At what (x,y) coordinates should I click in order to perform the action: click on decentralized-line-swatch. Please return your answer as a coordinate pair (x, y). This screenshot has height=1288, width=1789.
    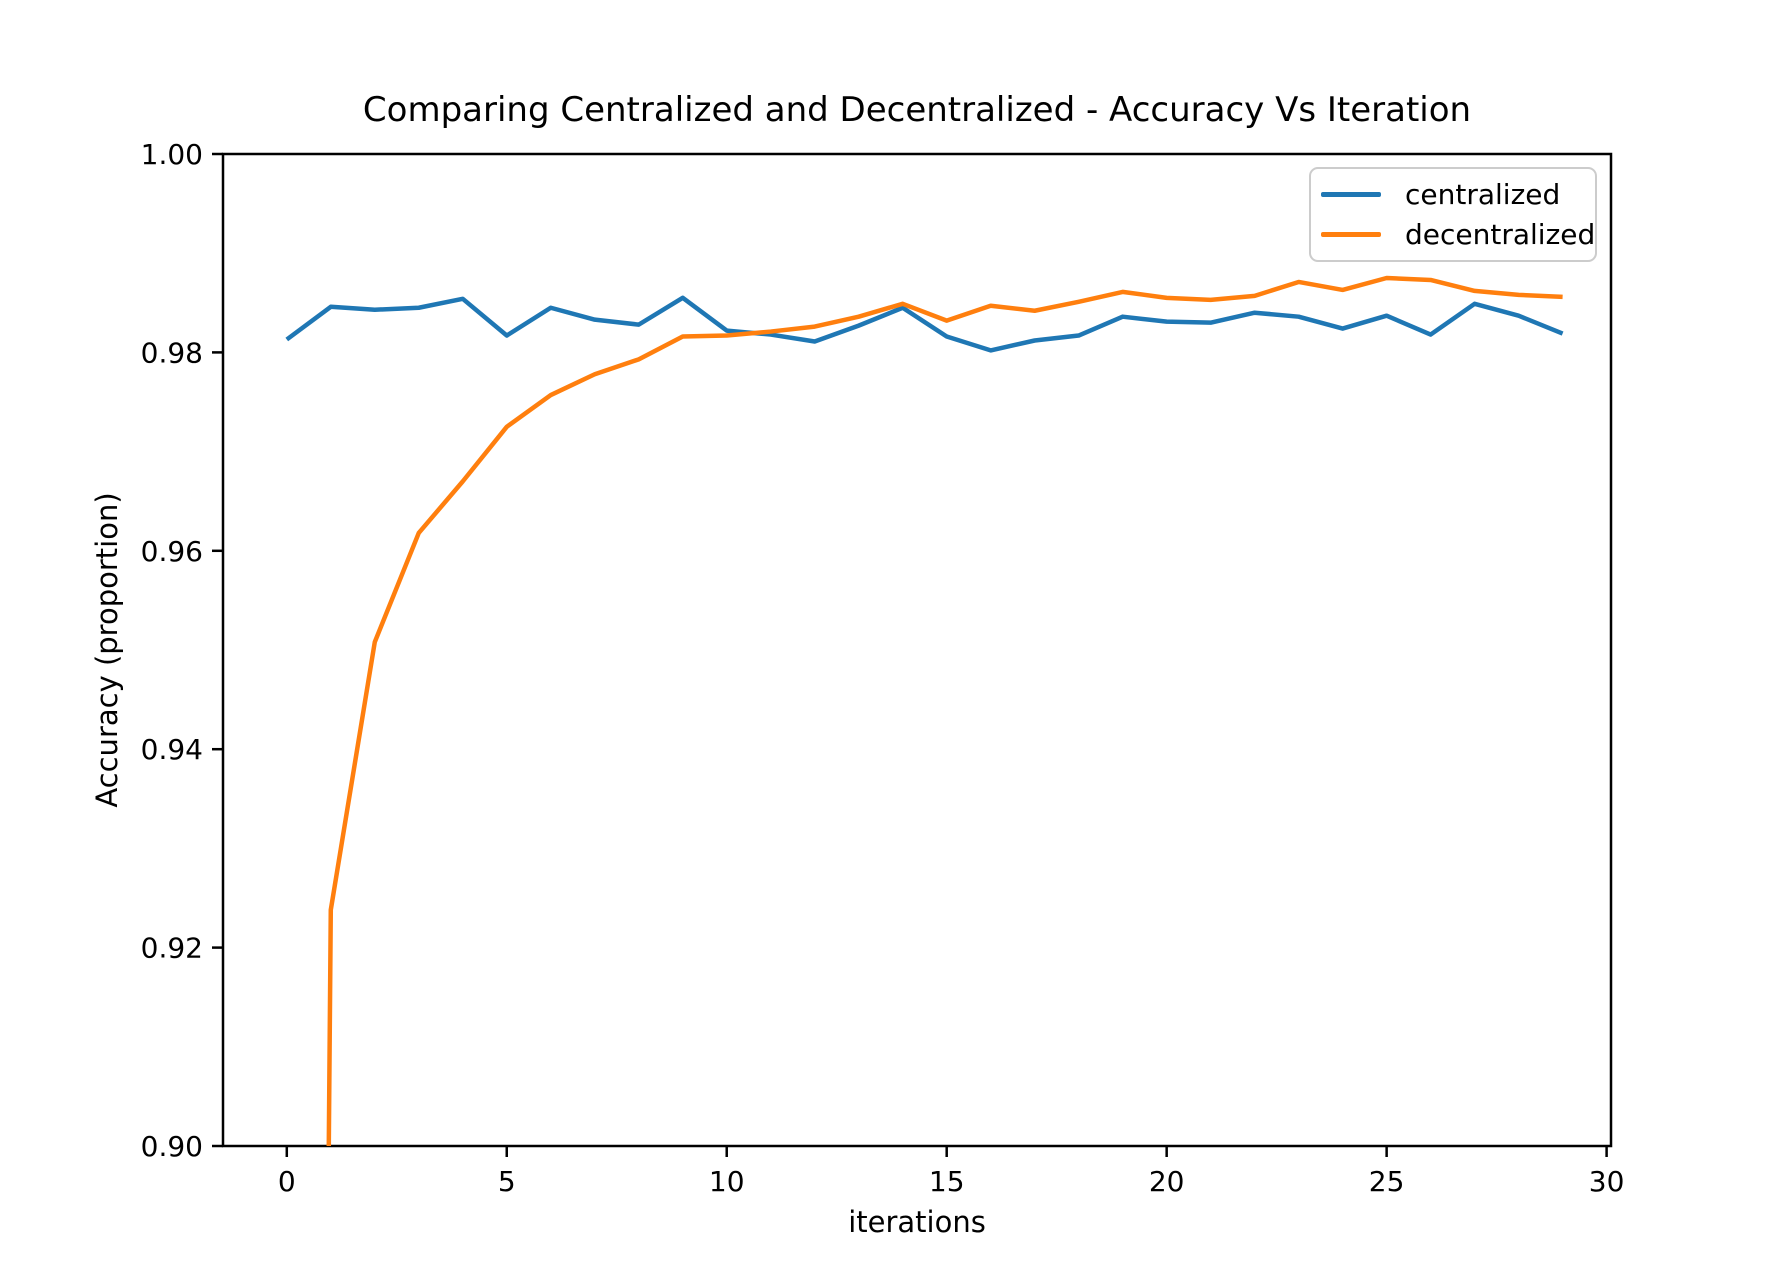
    Looking at the image, I should click on (1351, 234).